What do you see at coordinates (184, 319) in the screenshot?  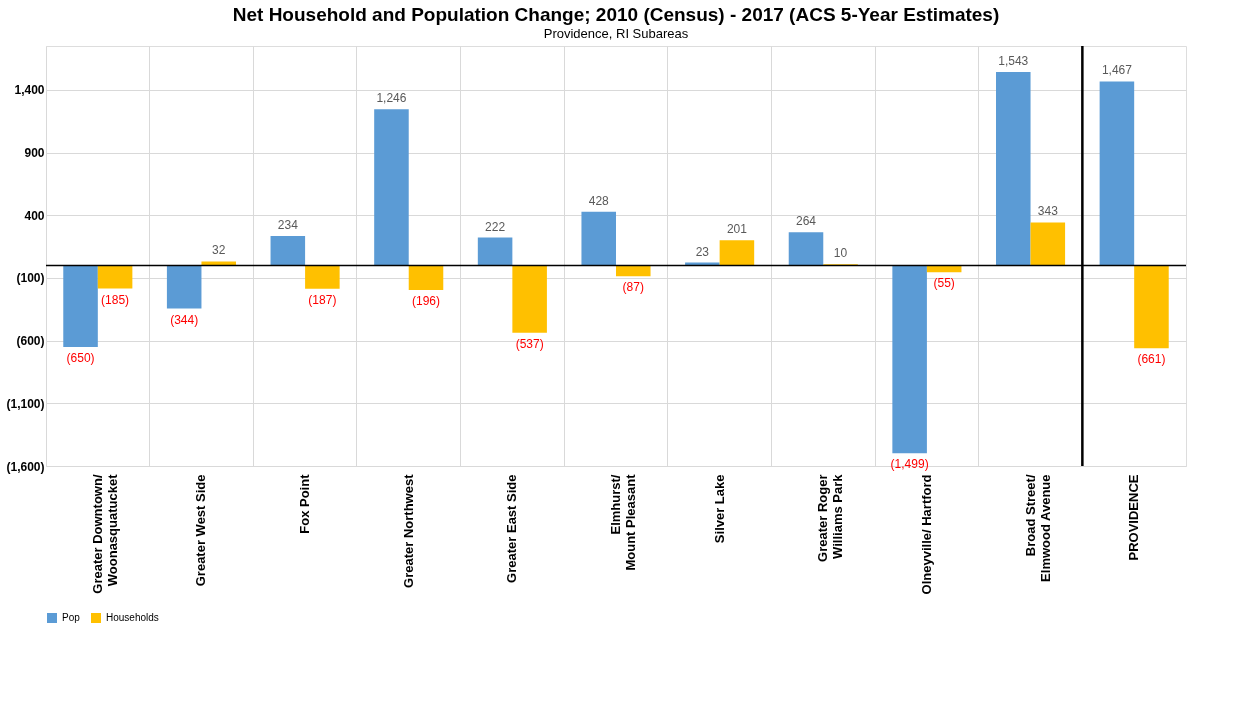 I see `data-label: (344)` at bounding box center [184, 319].